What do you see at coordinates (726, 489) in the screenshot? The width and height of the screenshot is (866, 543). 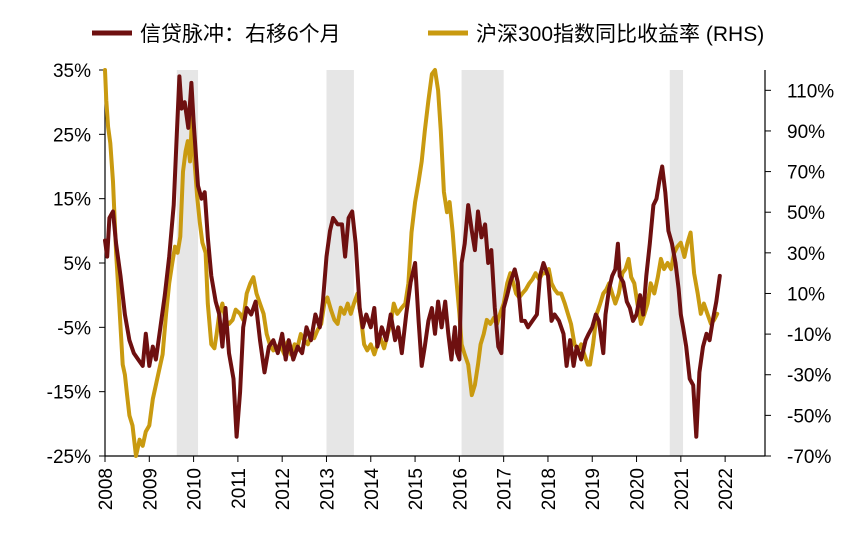 I see `x-tick-label: 2022` at bounding box center [726, 489].